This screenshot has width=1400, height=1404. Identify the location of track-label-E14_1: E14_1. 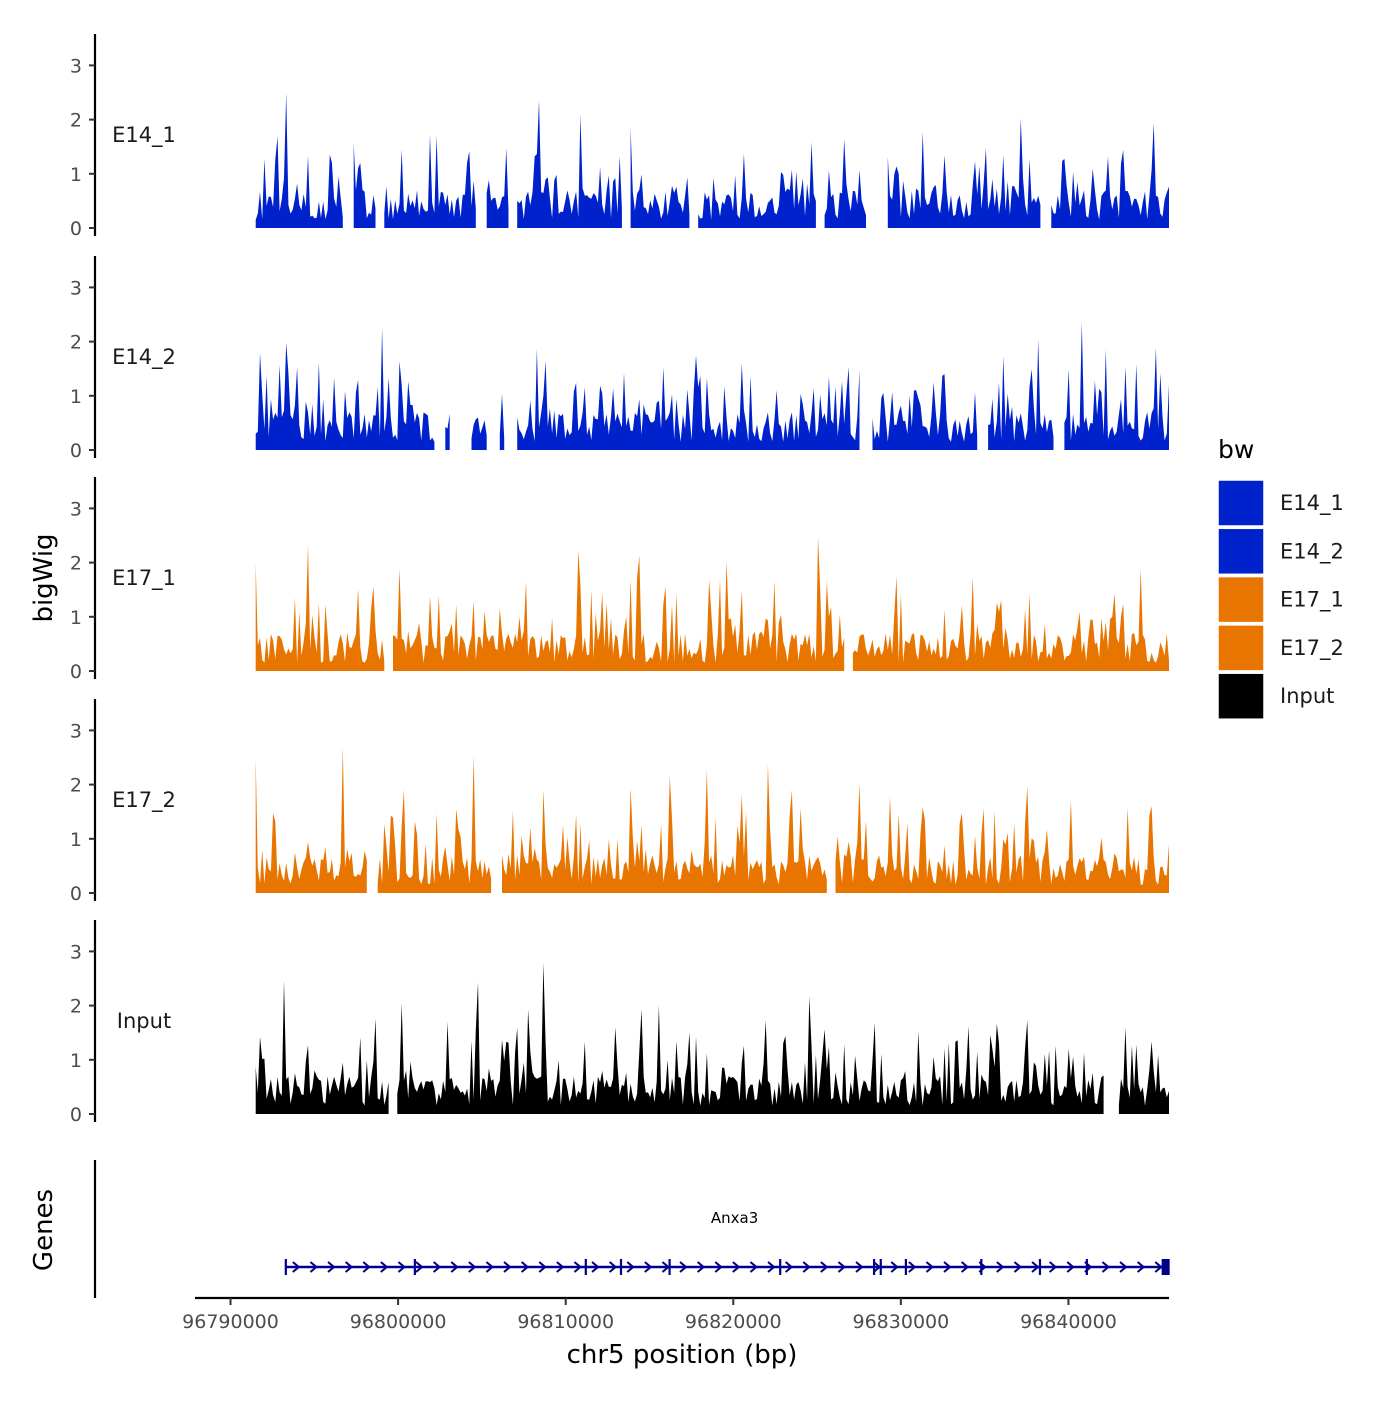
(144, 135).